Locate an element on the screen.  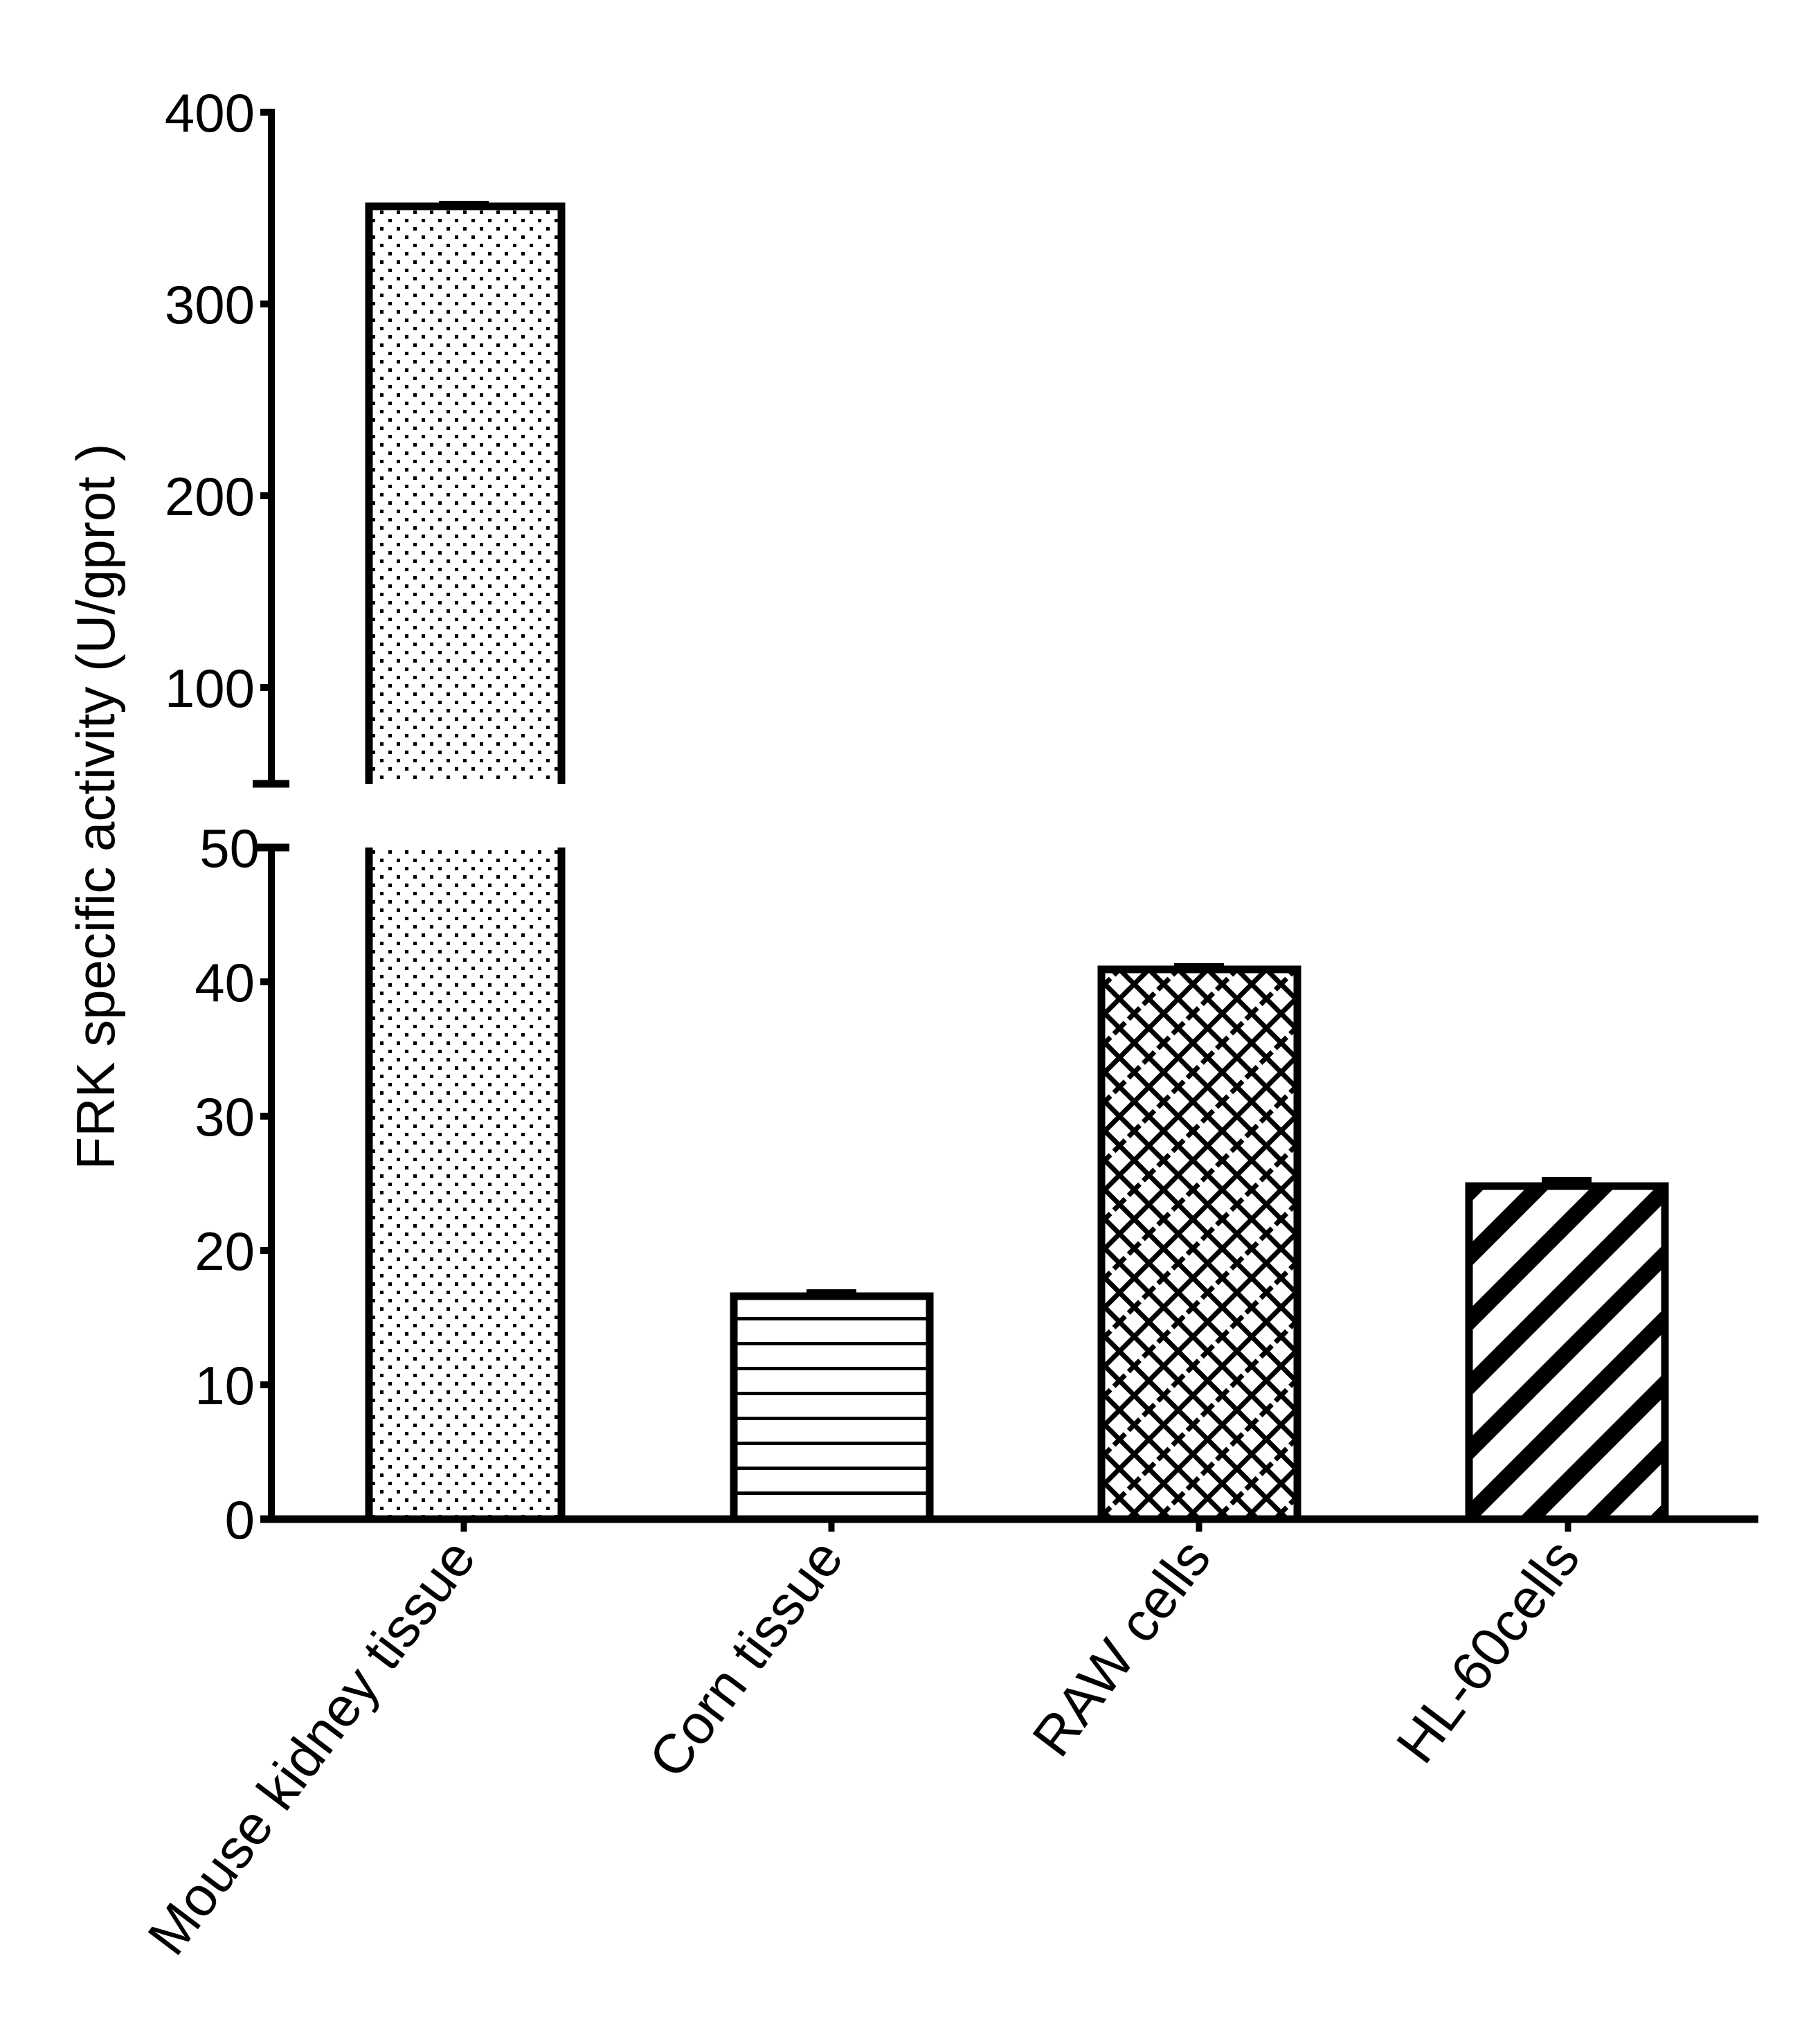
y-axis-lower is located at coordinates (271, 1181).